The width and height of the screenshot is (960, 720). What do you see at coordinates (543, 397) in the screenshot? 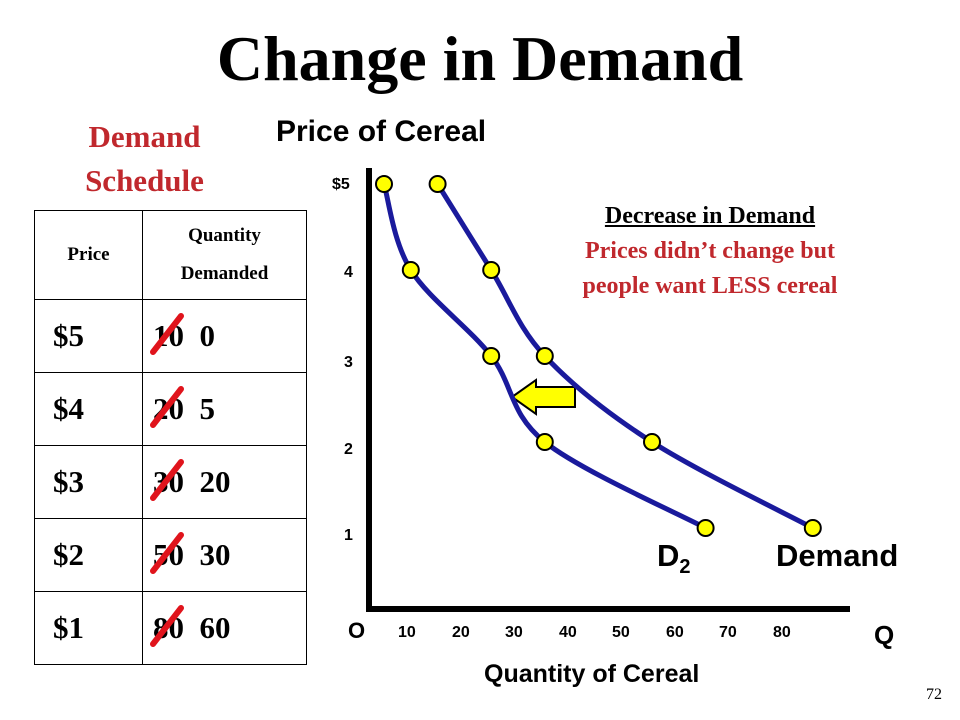
I see `shift-left-arrow-icon` at bounding box center [543, 397].